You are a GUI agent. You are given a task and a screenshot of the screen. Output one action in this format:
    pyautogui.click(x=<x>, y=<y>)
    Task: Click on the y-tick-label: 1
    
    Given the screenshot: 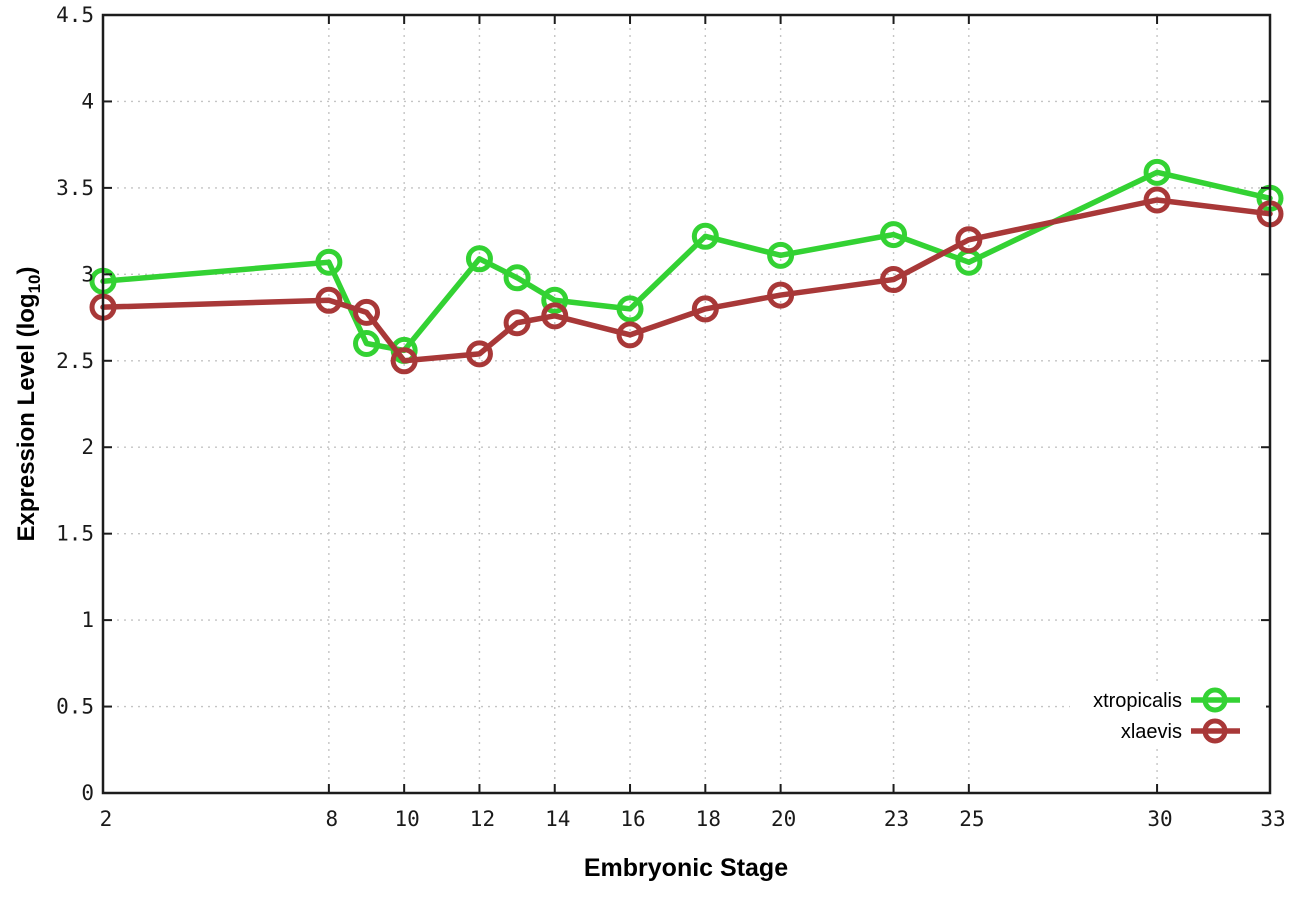 What is the action you would take?
    pyautogui.click(x=87, y=620)
    